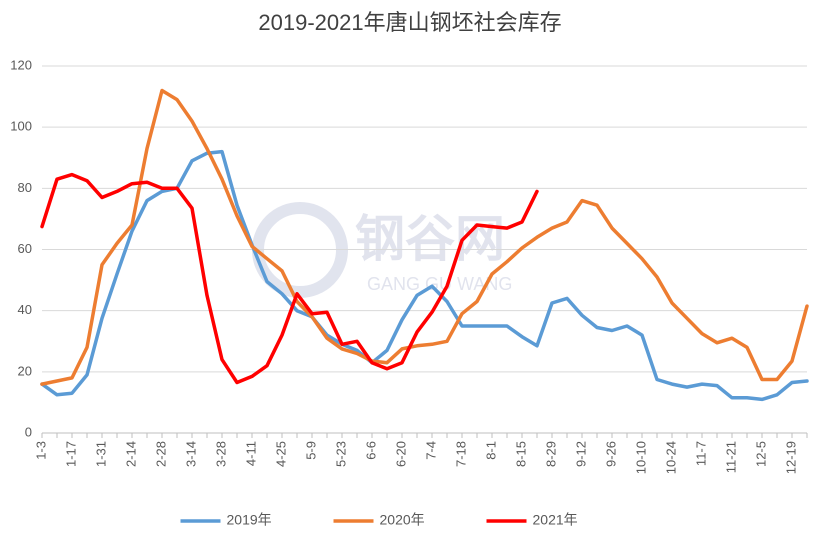 This screenshot has width=820, height=537. Describe the element at coordinates (430, 450) in the screenshot. I see `x-tick-label: 7-4` at that location.